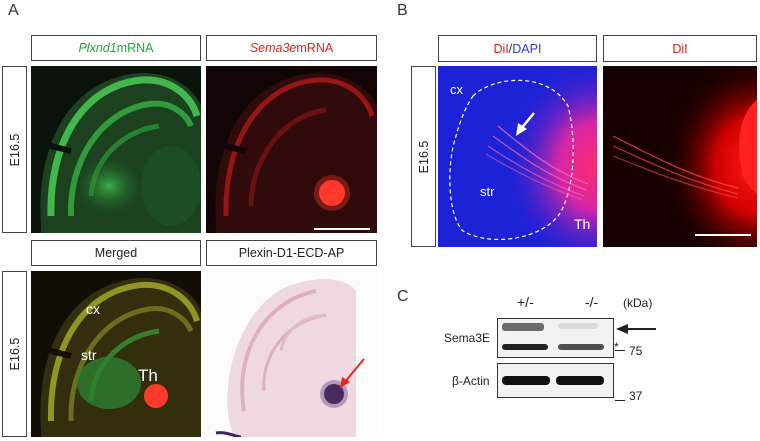  What do you see at coordinates (636, 329) in the screenshot?
I see `arrow-icon` at bounding box center [636, 329].